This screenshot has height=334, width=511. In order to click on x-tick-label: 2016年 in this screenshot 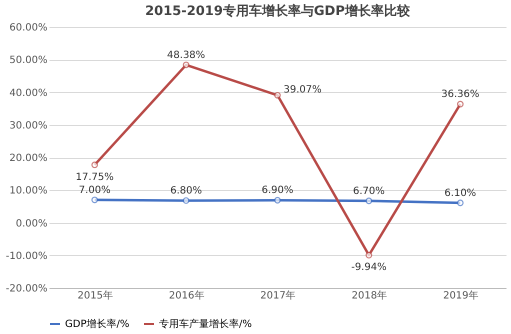, I will do `click(186, 296)`.